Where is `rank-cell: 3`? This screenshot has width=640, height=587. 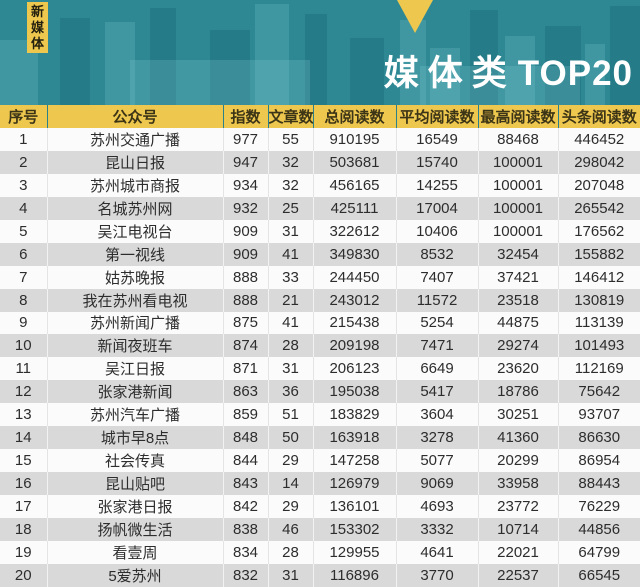
rank-cell: 3 is located at coordinates (23, 185).